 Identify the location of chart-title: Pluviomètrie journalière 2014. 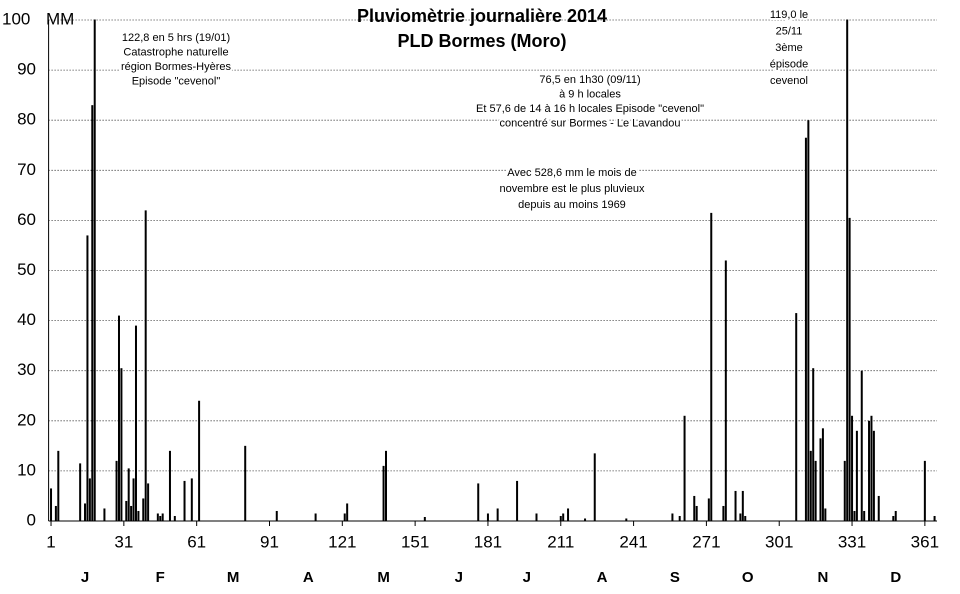
(482, 16).